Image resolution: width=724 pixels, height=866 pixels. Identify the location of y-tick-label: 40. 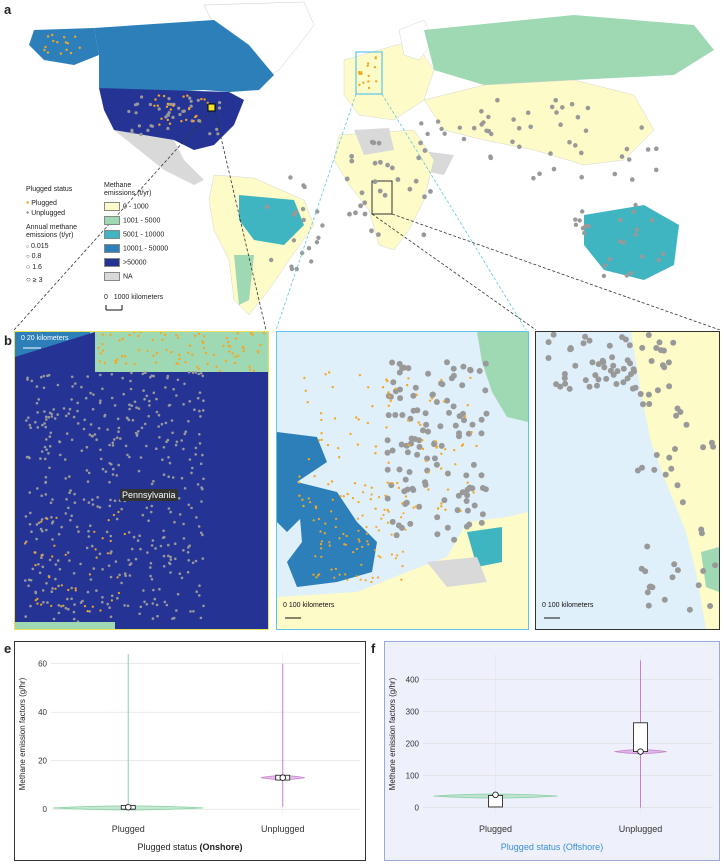
(42, 712).